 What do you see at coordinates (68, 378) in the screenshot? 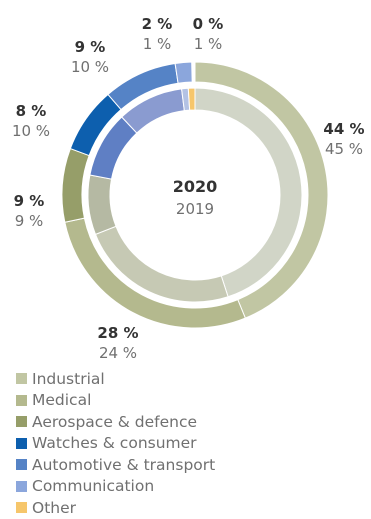
I see `legend-label: Industrial` at bounding box center [68, 378].